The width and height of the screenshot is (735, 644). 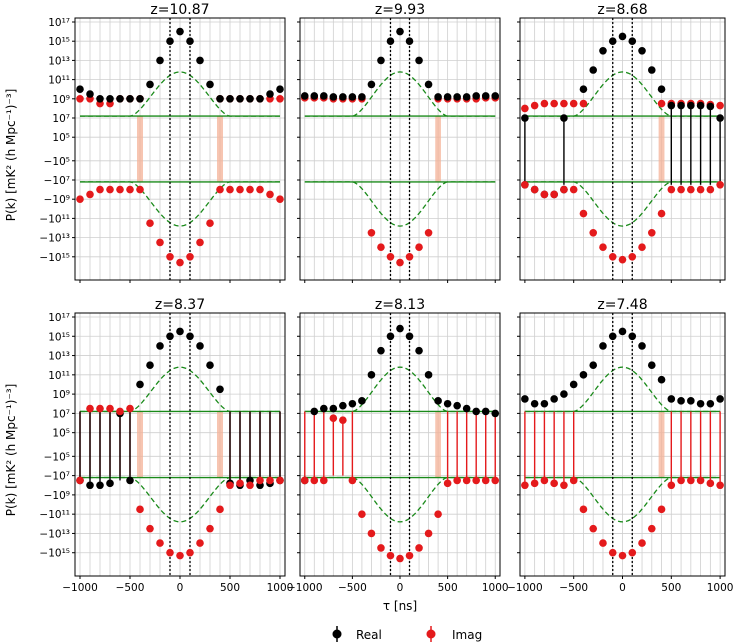 I want to click on panel-title: z=10.87, so click(x=179, y=10).